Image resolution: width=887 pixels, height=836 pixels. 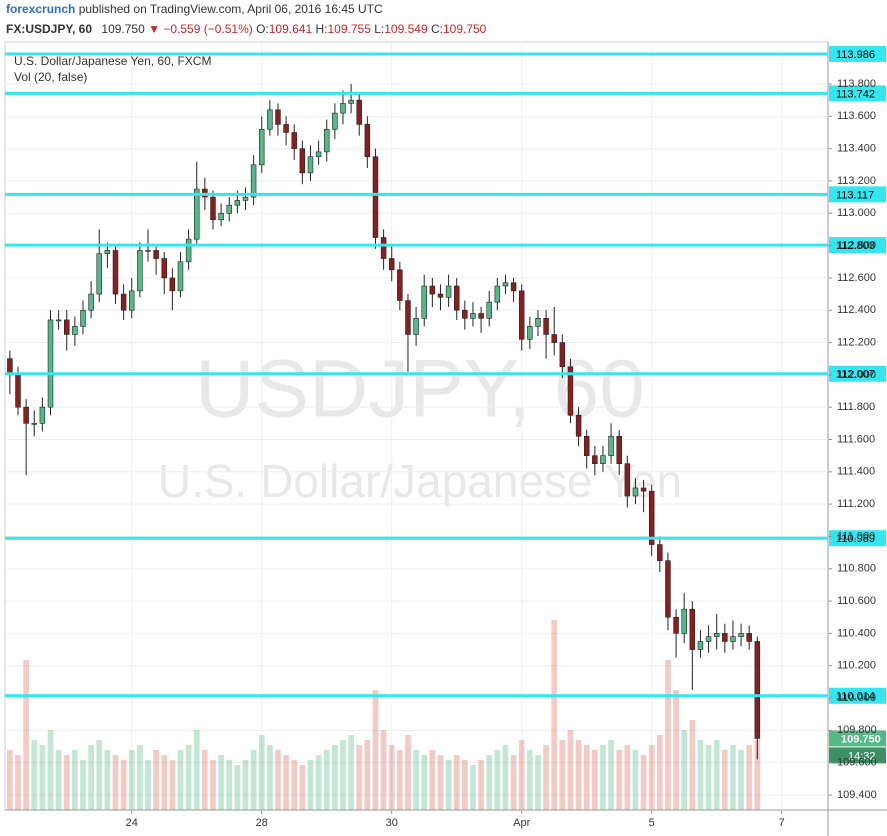 I want to click on y-tick-label: 112.600, so click(x=856, y=278).